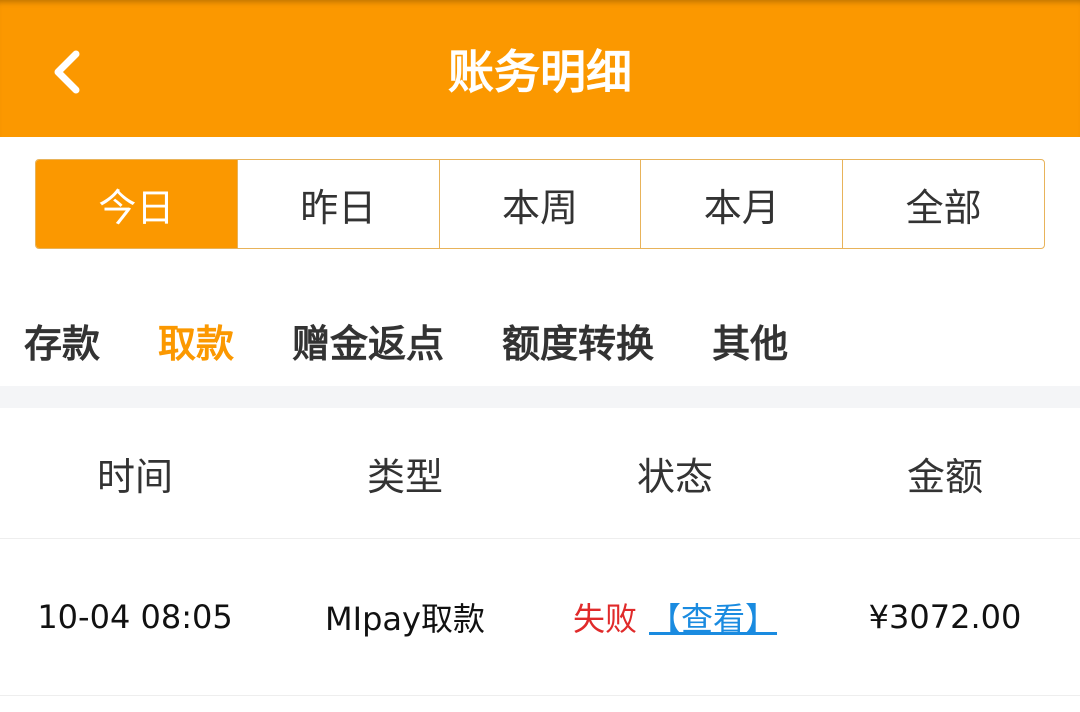 Image resolution: width=1080 pixels, height=712 pixels. I want to click on chevron-left-icon, so click(67, 72).